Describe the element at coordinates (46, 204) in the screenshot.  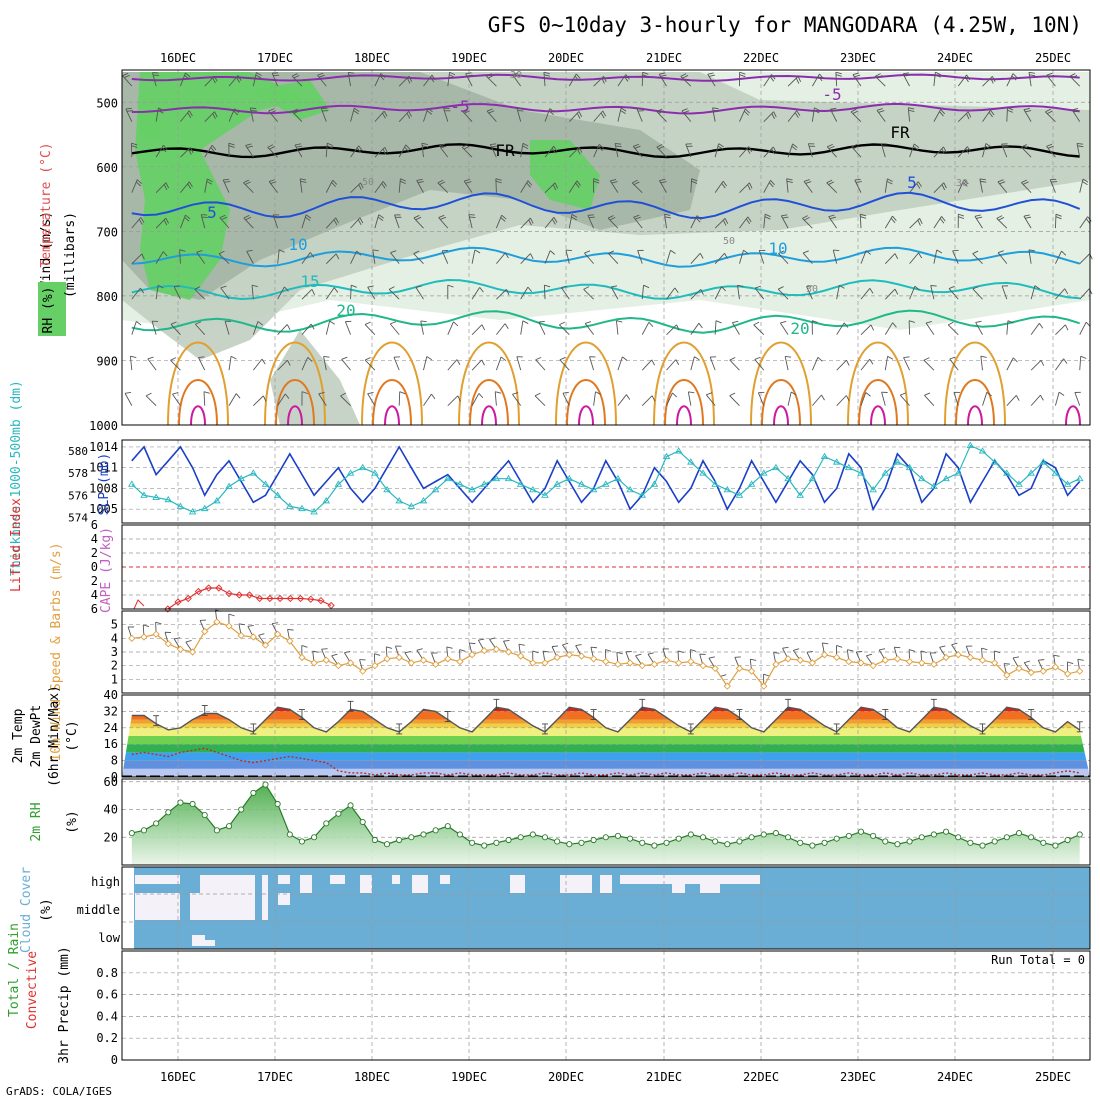
I see `ylabel-temperature: Temperature (°C)` at that location.